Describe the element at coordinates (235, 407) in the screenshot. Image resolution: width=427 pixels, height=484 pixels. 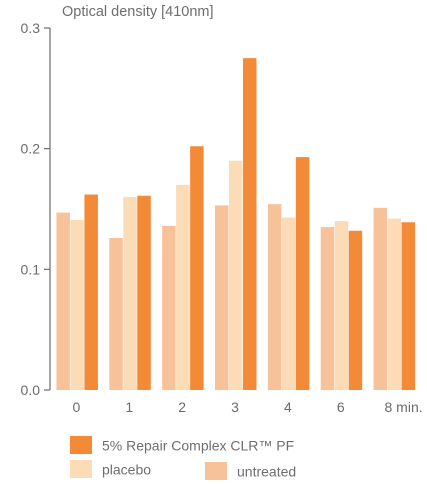
I see `x-tick-label: 3` at that location.